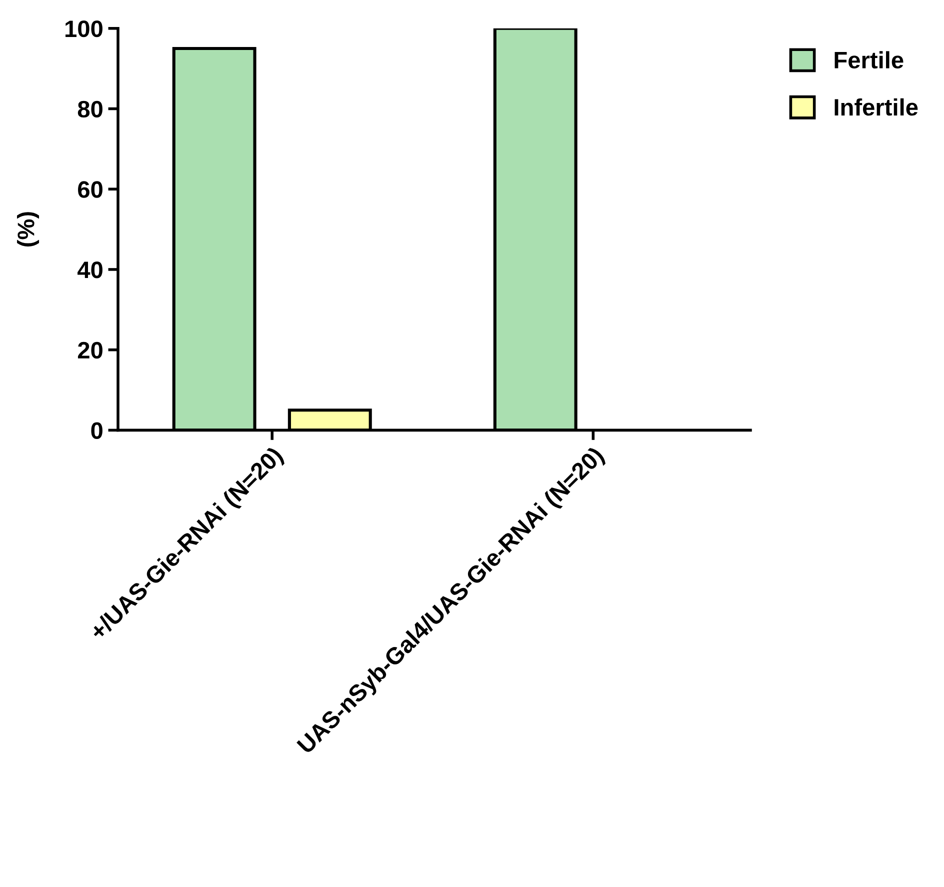  I want to click on y-tick-label: 60, so click(90, 189).